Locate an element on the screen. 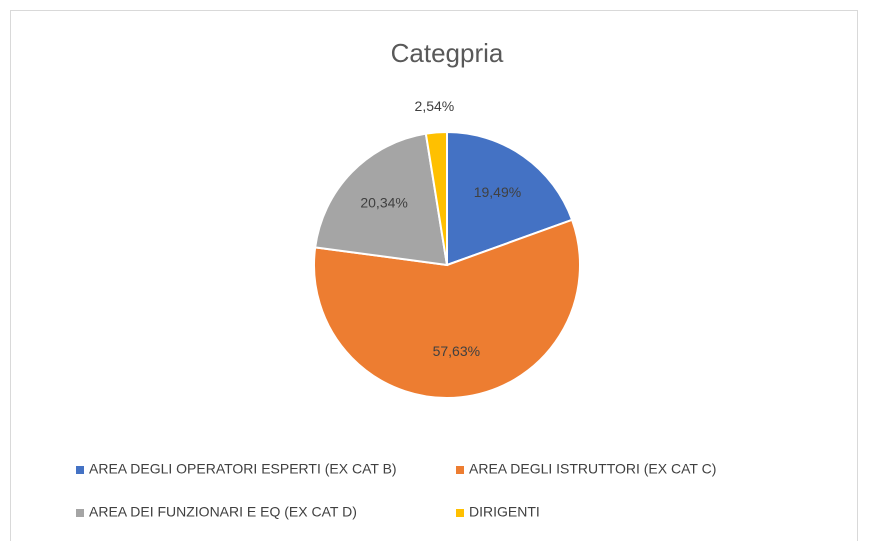 The width and height of the screenshot is (873, 541). legend-label: AREA DEGLI OPERATORI ESPERTI (EX CAT B) is located at coordinates (243, 469).